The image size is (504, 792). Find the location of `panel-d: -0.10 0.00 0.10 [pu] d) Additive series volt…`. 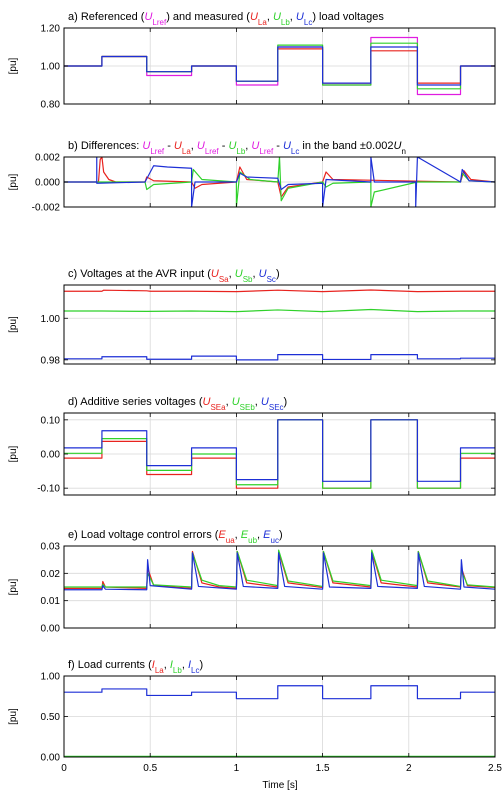

panel-d: -0.10 0.00 0.10 [pu] d) Additive series volt… is located at coordinates (252, 446).